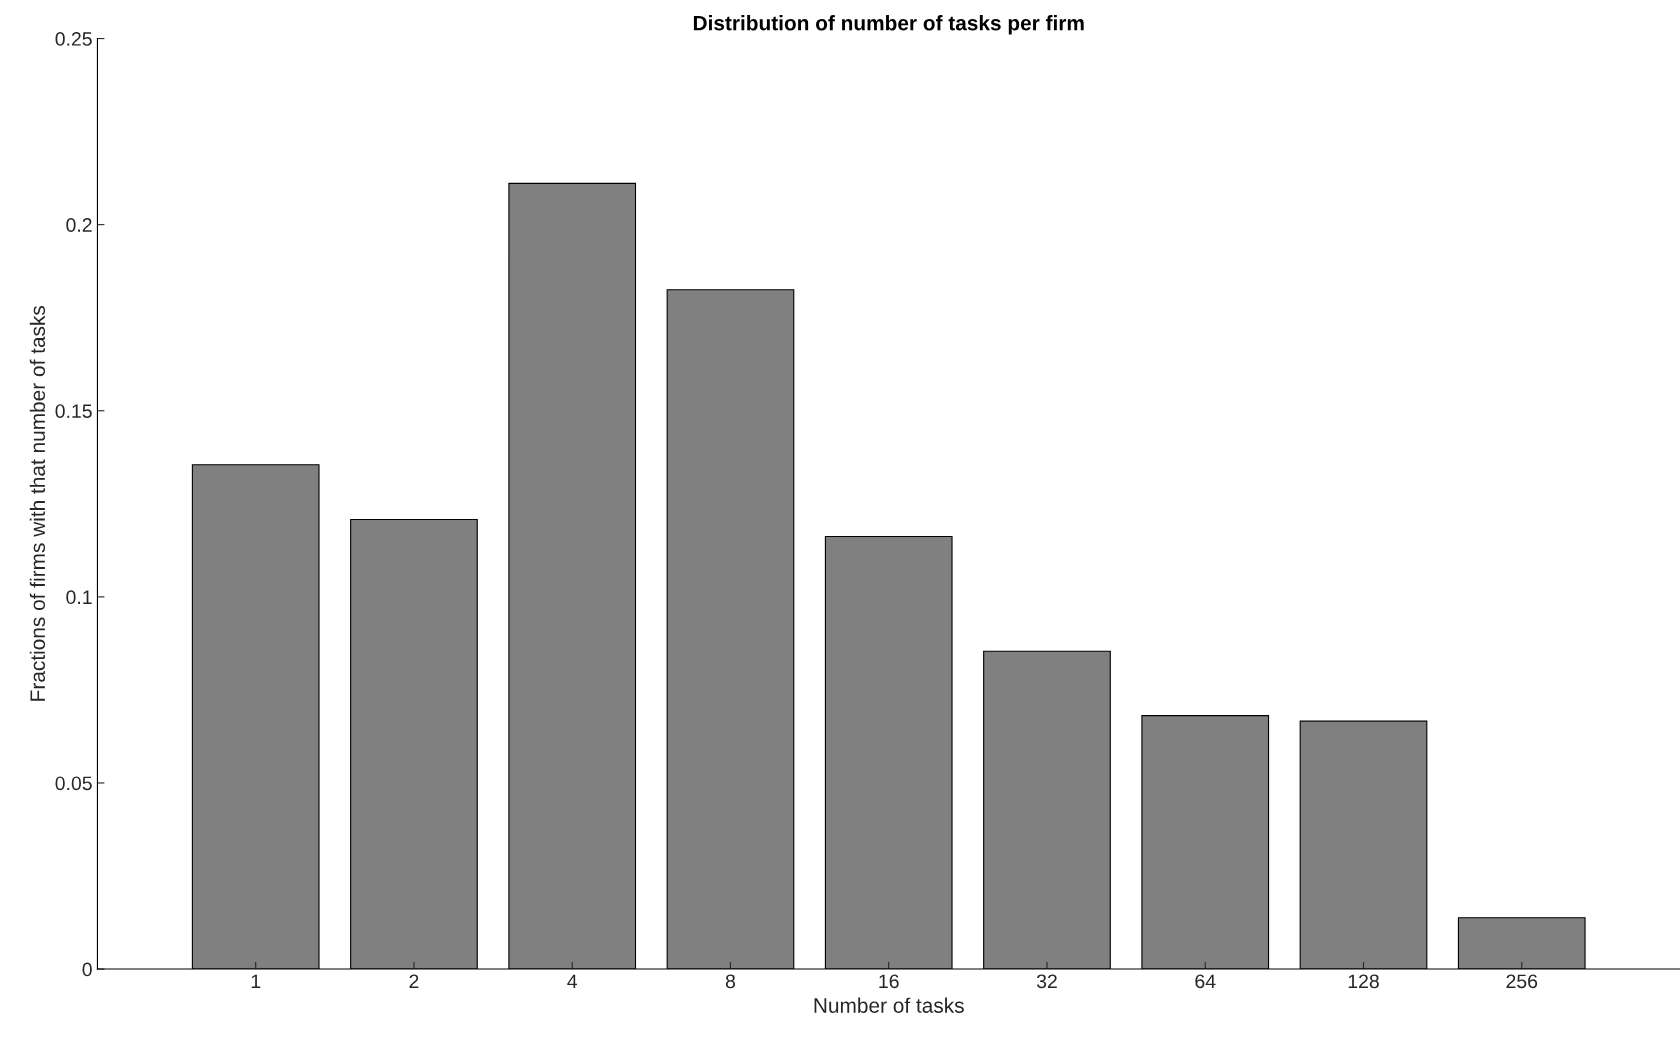 The width and height of the screenshot is (1680, 1042). Describe the element at coordinates (1205, 981) in the screenshot. I see `x-tick-label: 64` at that location.